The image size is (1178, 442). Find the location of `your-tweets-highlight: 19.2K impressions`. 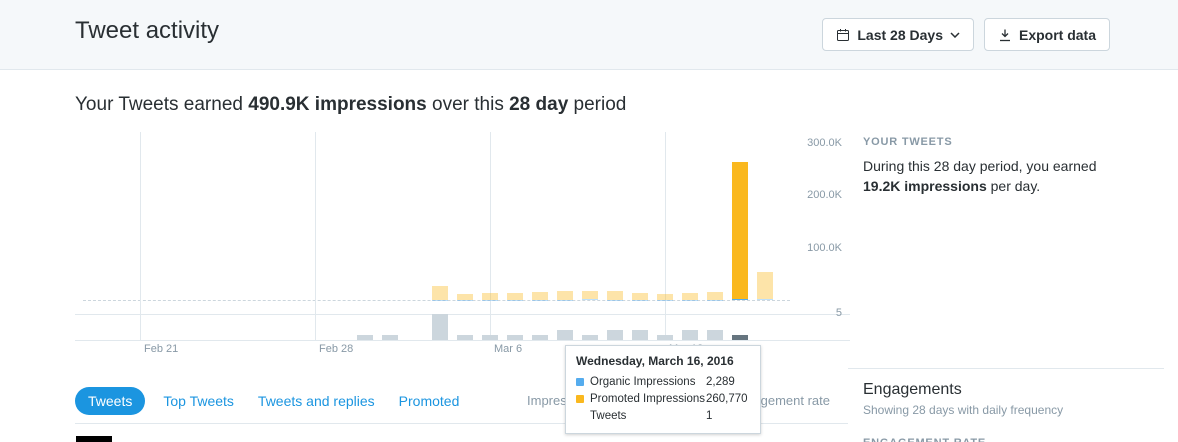

your-tweets-highlight: 19.2K impressions is located at coordinates (925, 186).